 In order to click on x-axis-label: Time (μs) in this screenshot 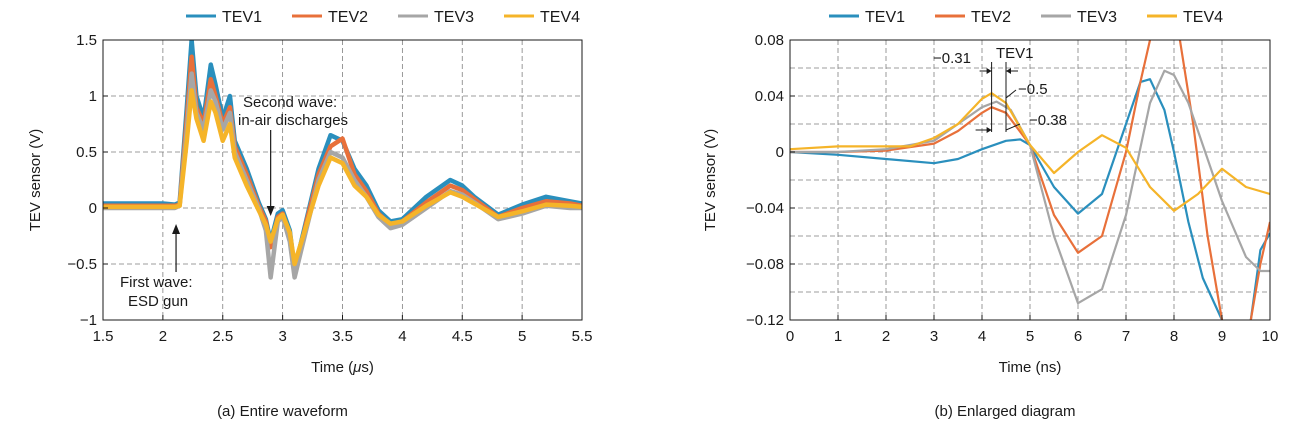, I will do `click(342, 367)`.